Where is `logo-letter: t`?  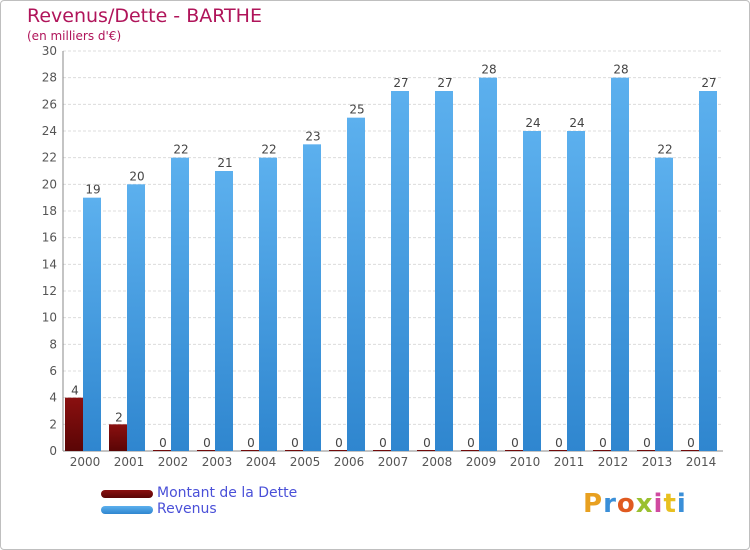 logo-letter: t is located at coordinates (670, 504).